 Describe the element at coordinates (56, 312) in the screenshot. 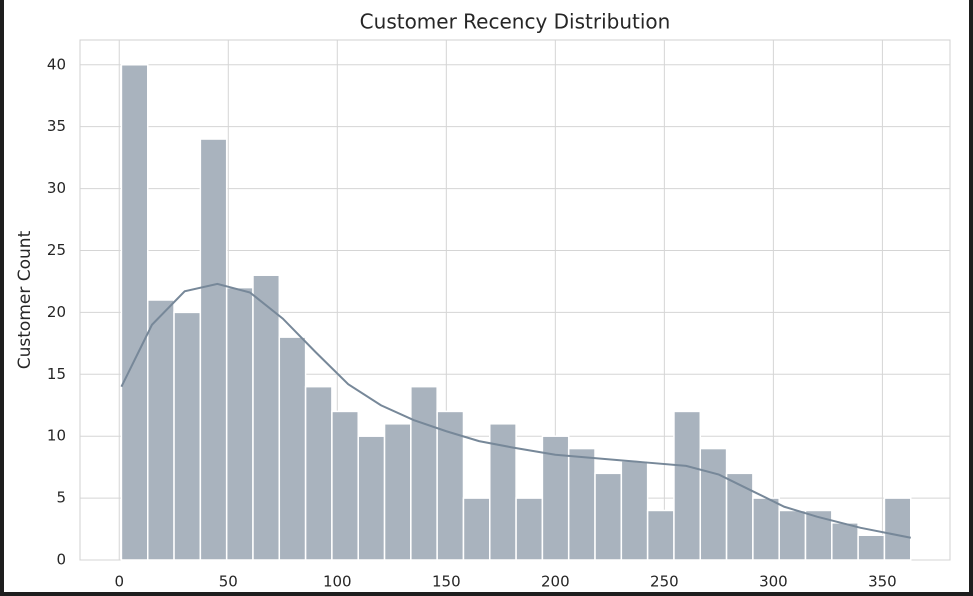

I see `y-tick-label: 20` at that location.